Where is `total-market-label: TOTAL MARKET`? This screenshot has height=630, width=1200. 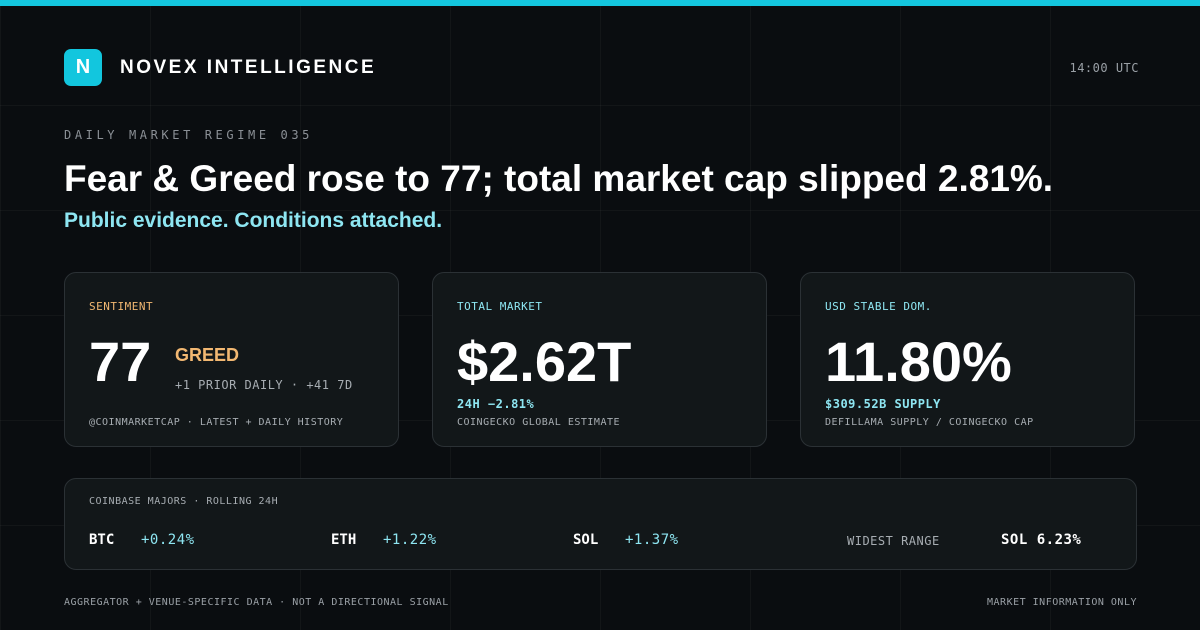
total-market-label: TOTAL MARKET is located at coordinates (500, 306).